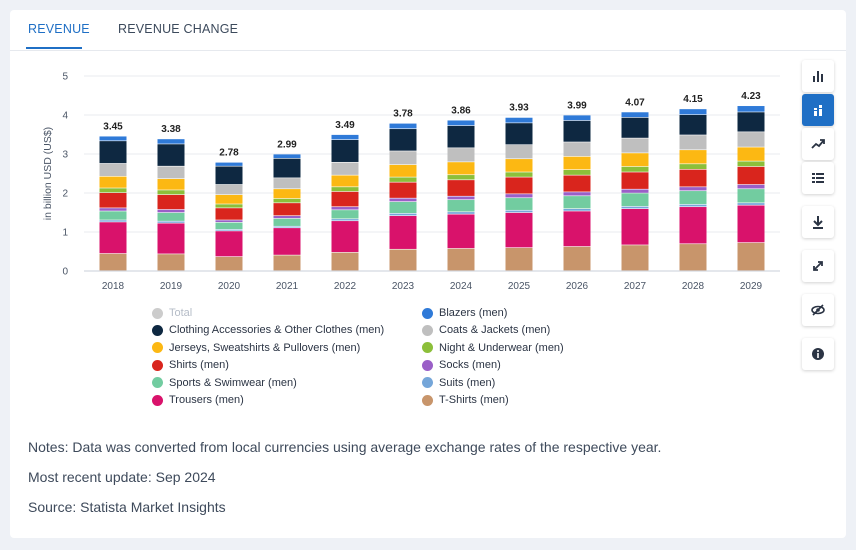  What do you see at coordinates (818, 354) in the screenshot?
I see `info-button` at bounding box center [818, 354].